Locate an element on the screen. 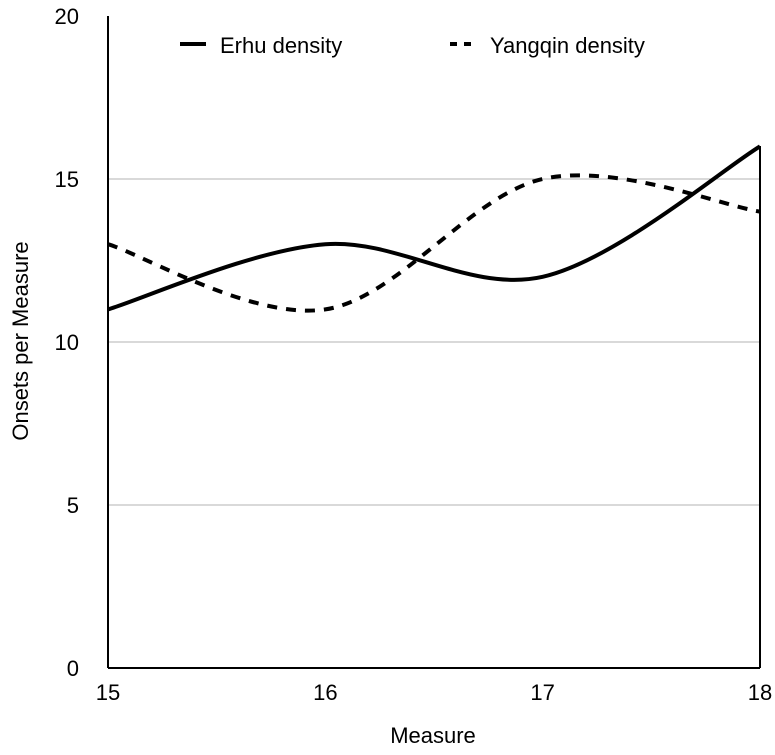 The height and width of the screenshot is (755, 775). legend-label-yangqin: Yangqin density is located at coordinates (567, 45).